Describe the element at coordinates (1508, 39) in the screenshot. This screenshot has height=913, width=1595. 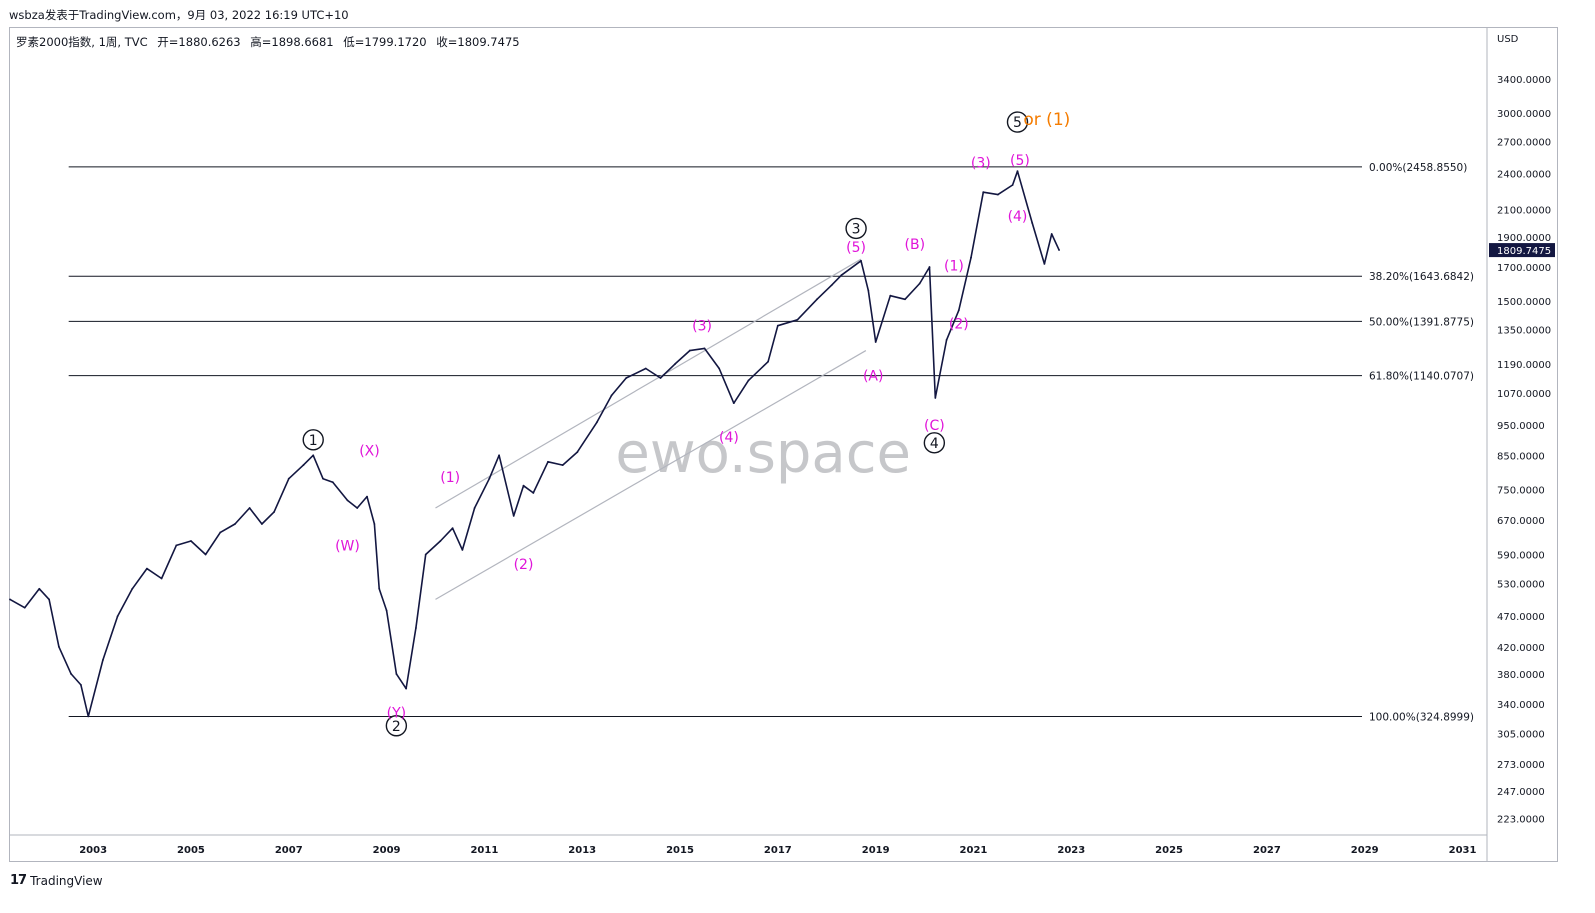
I see `currency-label: USD` at that location.